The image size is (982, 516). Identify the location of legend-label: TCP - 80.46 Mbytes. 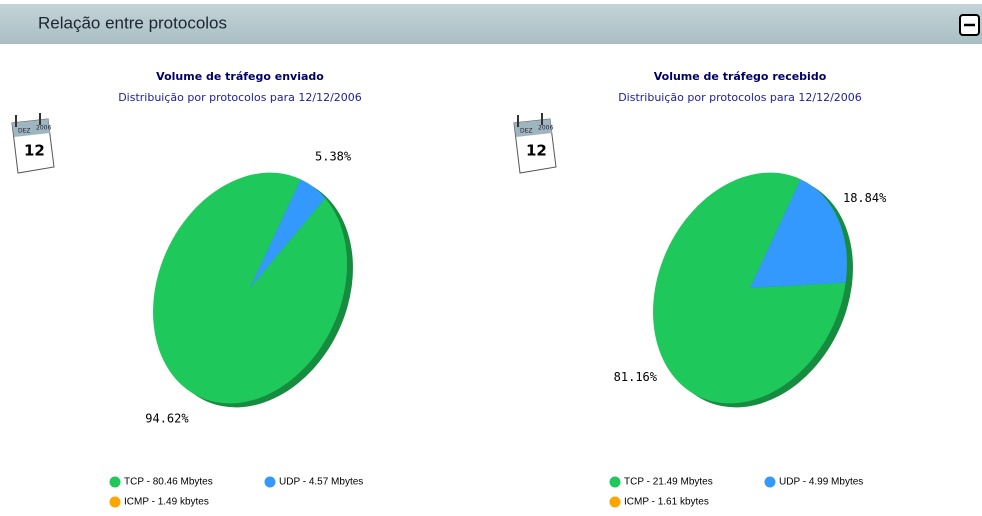
(168, 482).